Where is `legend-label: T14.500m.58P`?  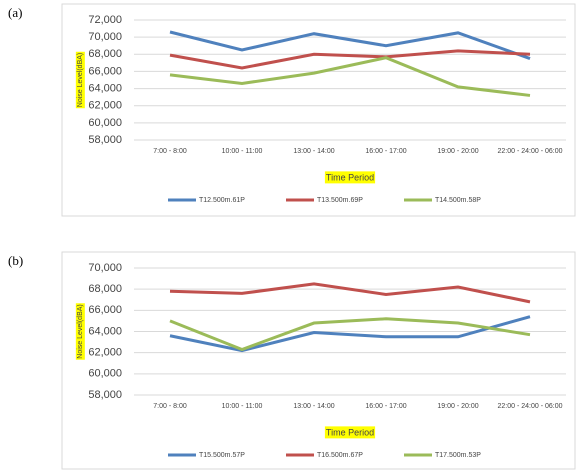
legend-label: T14.500m.58P is located at coordinates (458, 200).